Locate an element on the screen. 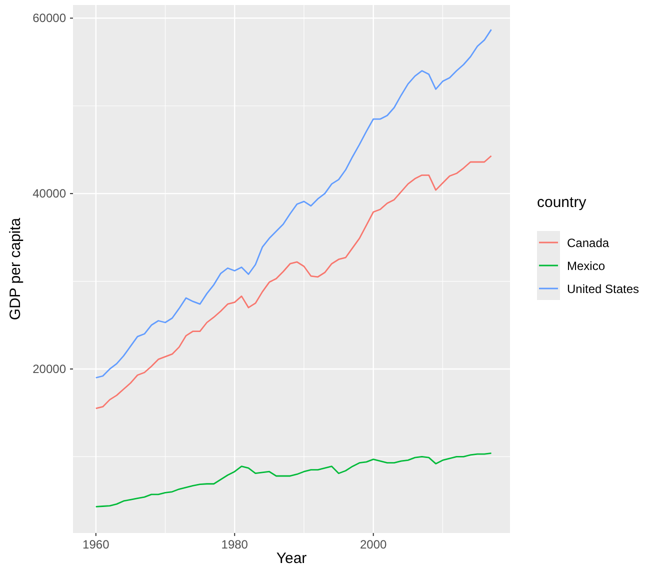  y-axis-title: GDP per capita is located at coordinates (15, 268).